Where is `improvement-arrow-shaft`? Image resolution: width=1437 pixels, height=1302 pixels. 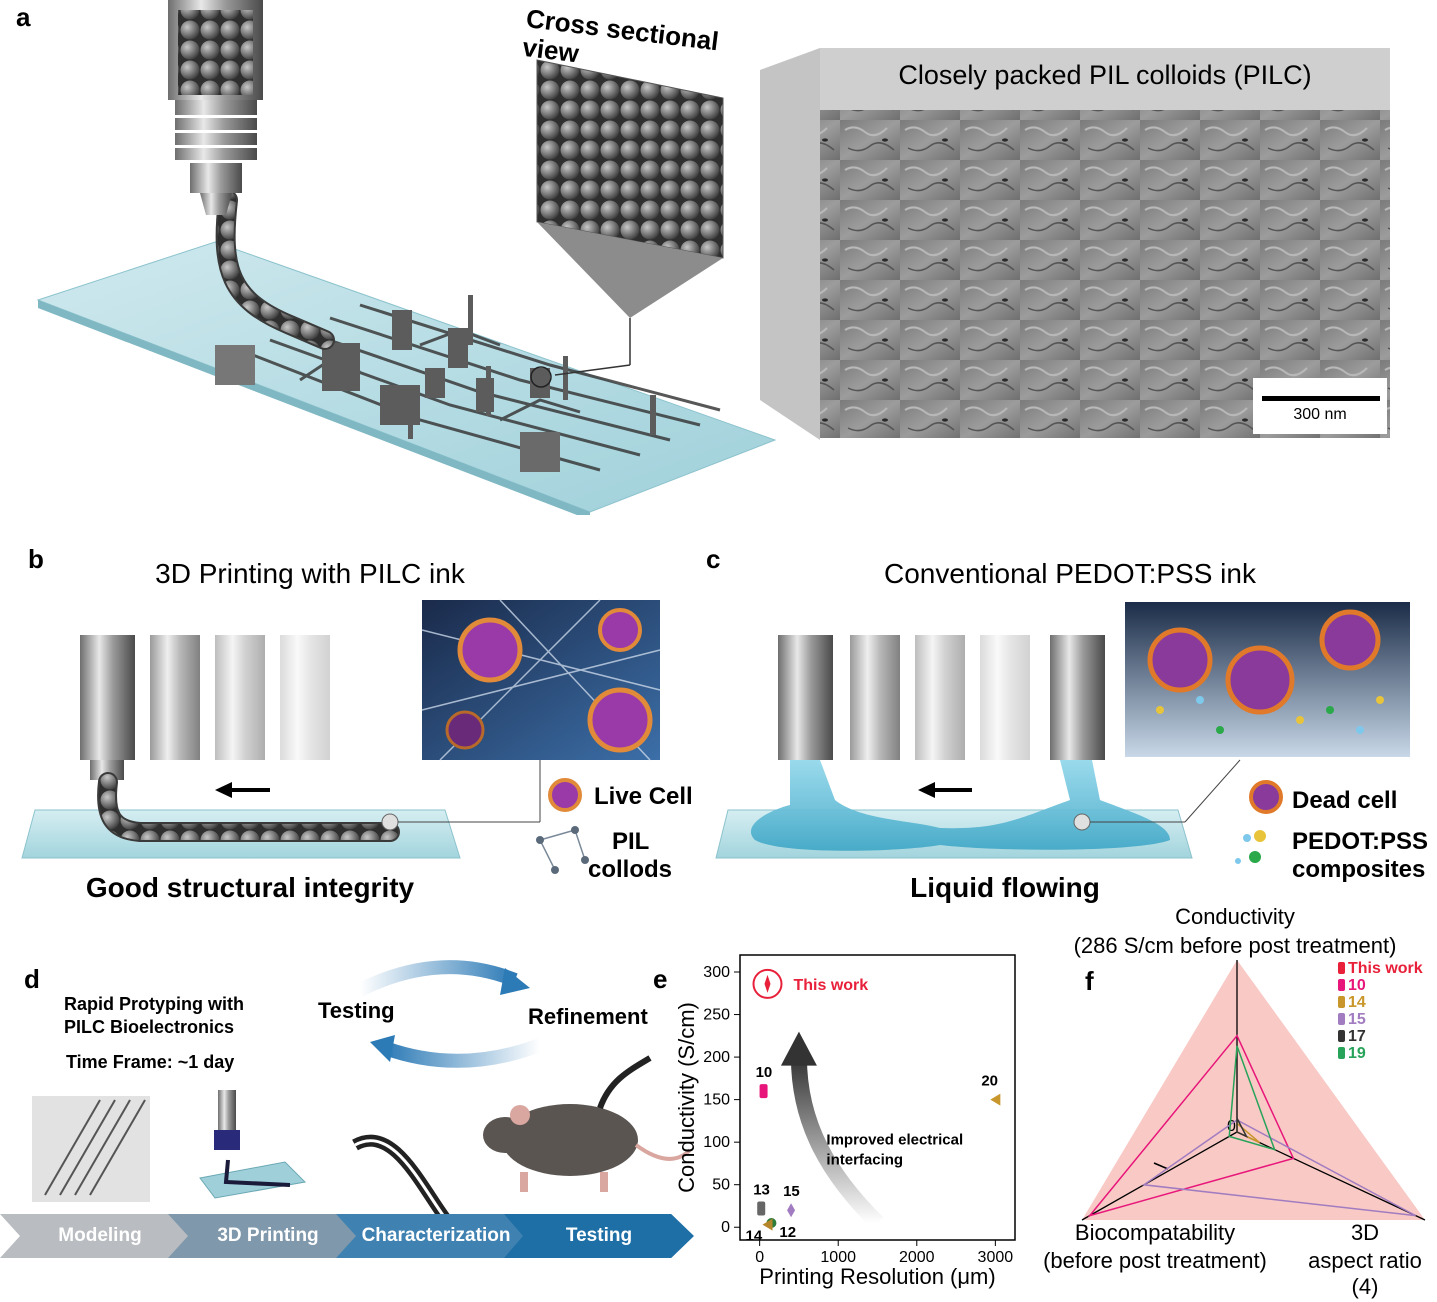 improvement-arrow-shaft is located at coordinates (837, 1143).